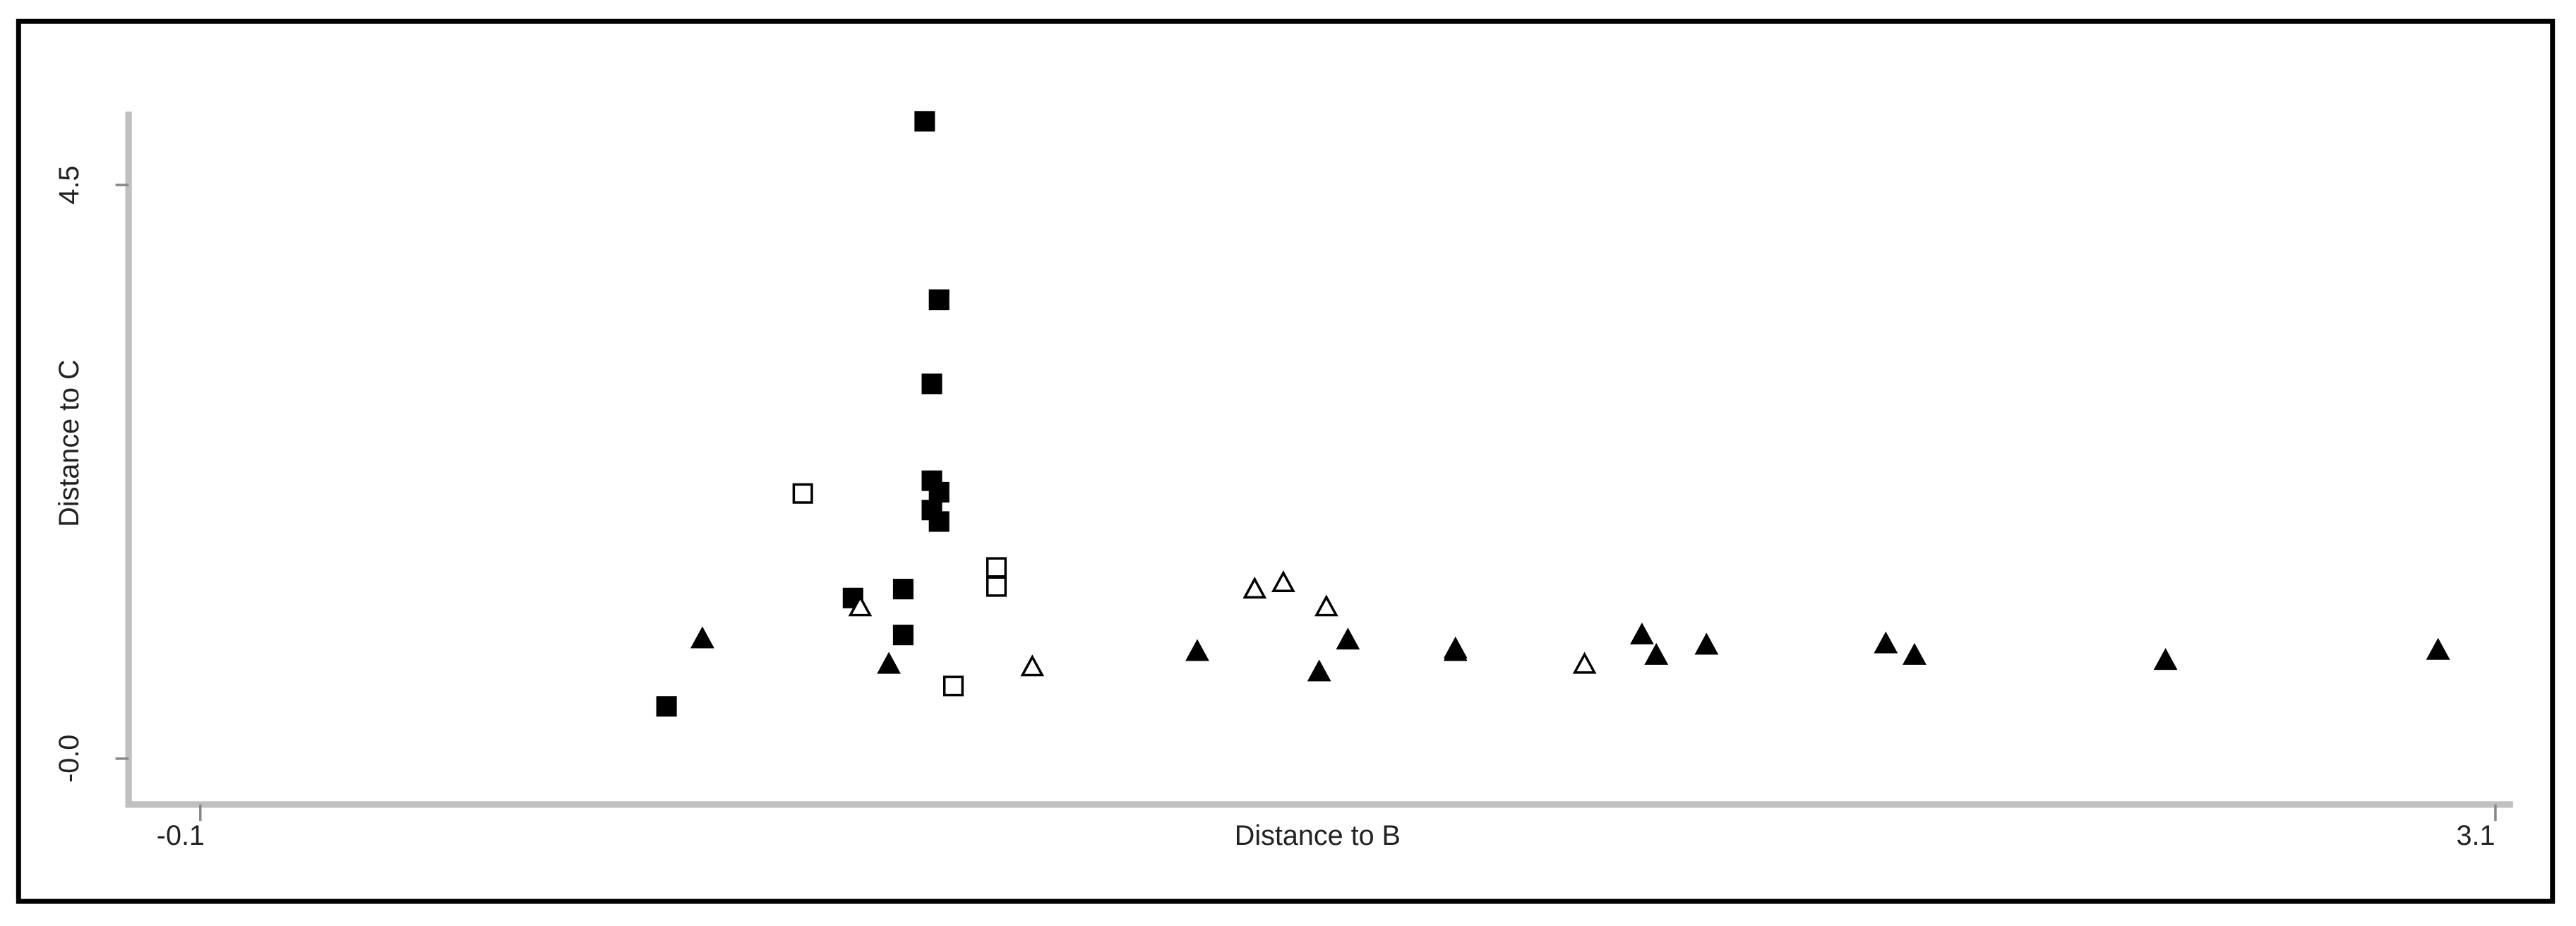  What do you see at coordinates (69, 443) in the screenshot?
I see `y-axis-label: Distance to C` at bounding box center [69, 443].